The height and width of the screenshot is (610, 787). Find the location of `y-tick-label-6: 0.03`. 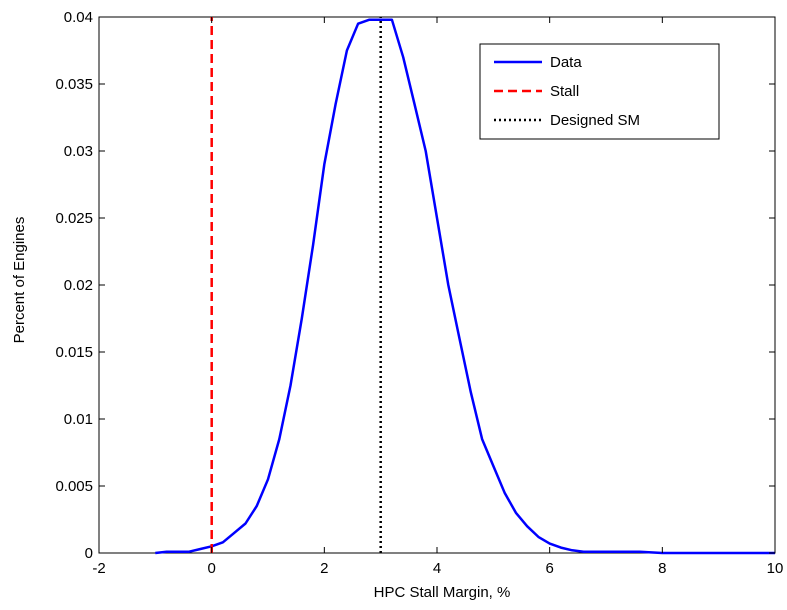

y-tick-label-6: 0.03 is located at coordinates (78, 151).